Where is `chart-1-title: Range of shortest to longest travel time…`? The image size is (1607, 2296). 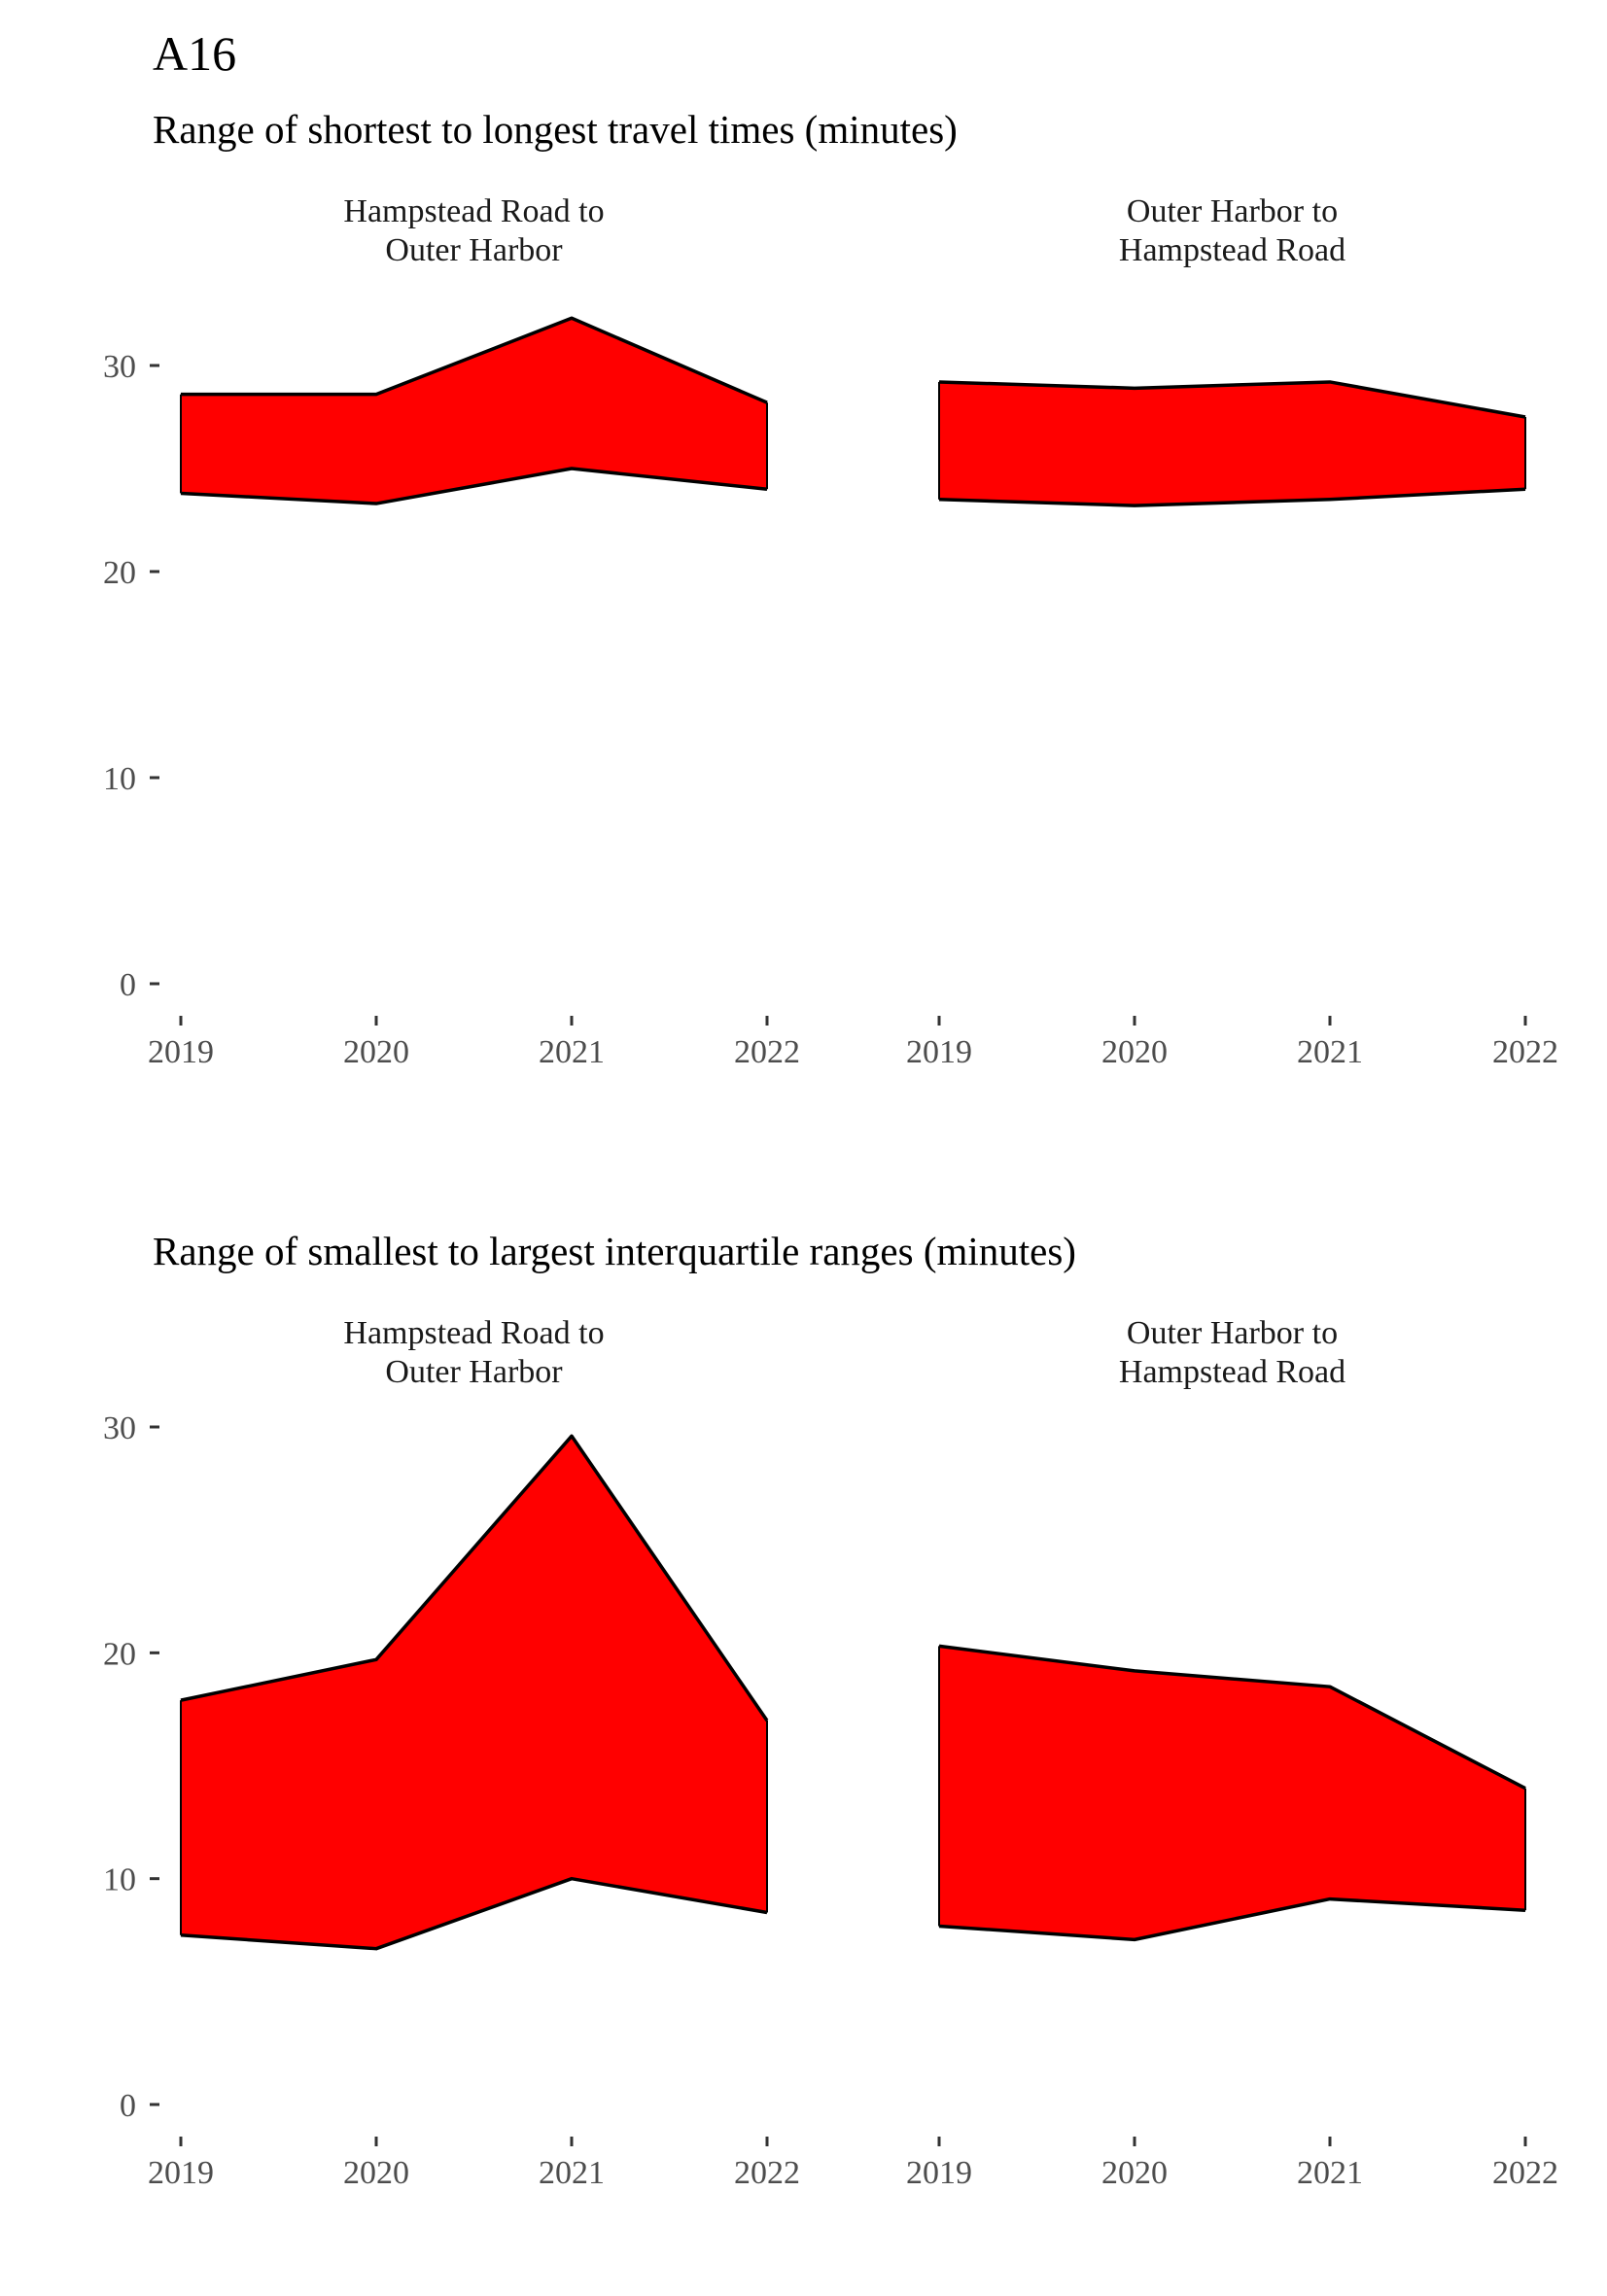
chart-1-title: Range of shortest to longest travel time… is located at coordinates (555, 129).